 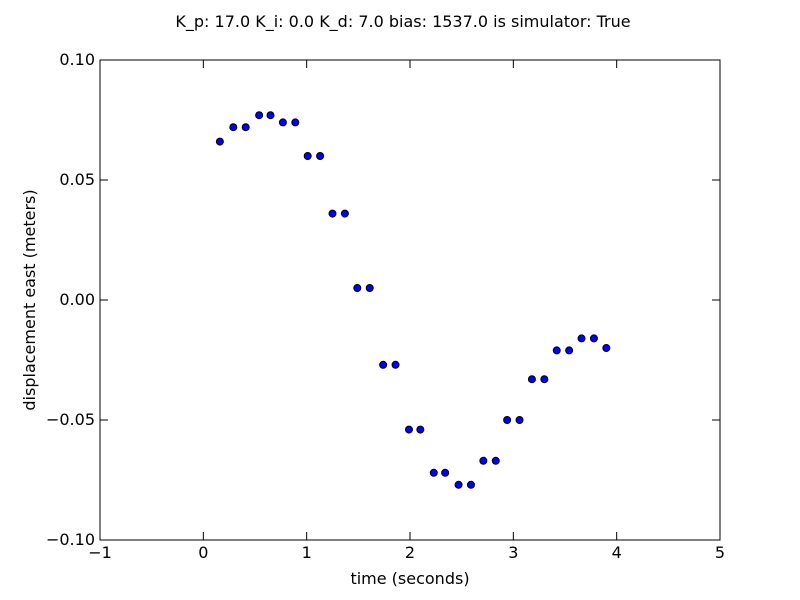 What do you see at coordinates (100, 552) in the screenshot?
I see `x-tick-label: −1` at bounding box center [100, 552].